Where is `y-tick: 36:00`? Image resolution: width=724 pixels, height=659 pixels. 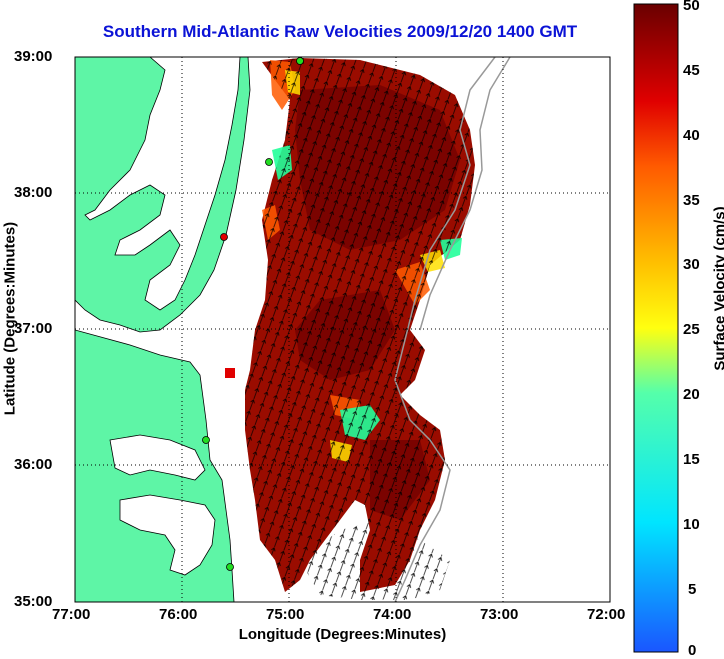 y-tick: 36:00 is located at coordinates (33, 464).